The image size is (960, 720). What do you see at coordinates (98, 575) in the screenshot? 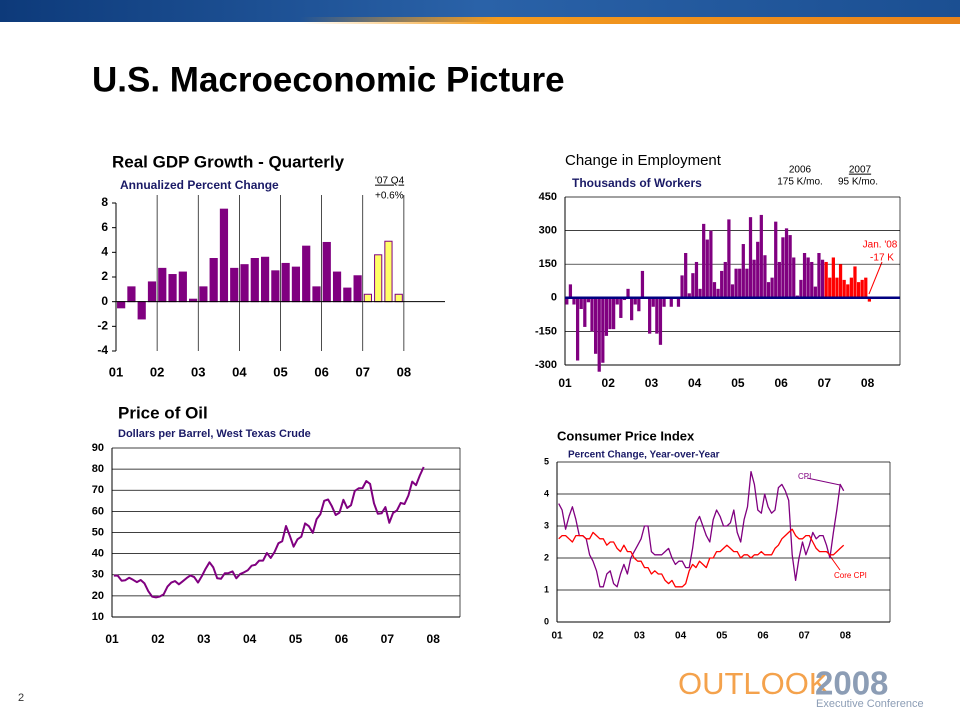
I see `y-tick-label: 30` at bounding box center [98, 575].